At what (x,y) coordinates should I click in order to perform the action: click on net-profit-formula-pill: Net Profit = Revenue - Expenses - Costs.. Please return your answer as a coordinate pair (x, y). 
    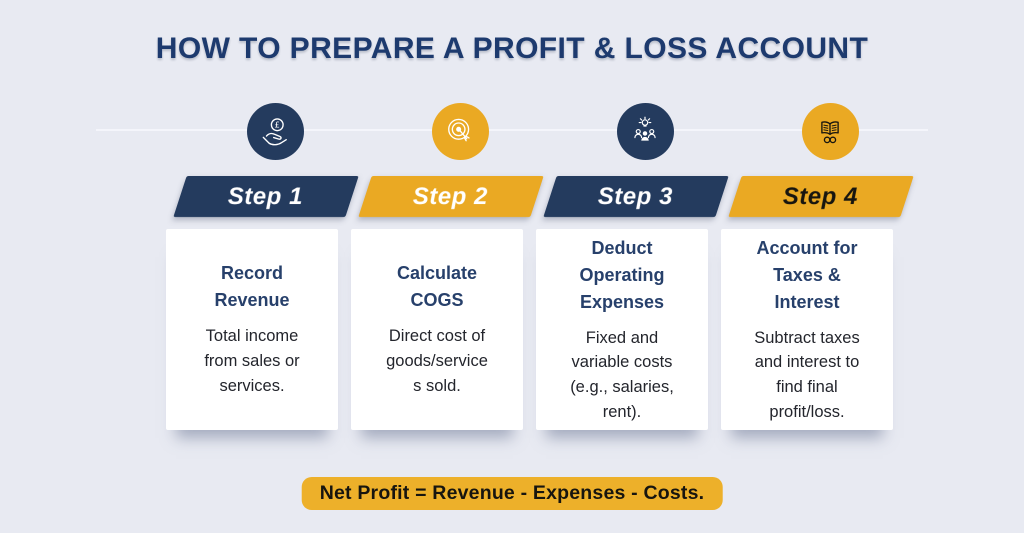
    Looking at the image, I should click on (512, 493).